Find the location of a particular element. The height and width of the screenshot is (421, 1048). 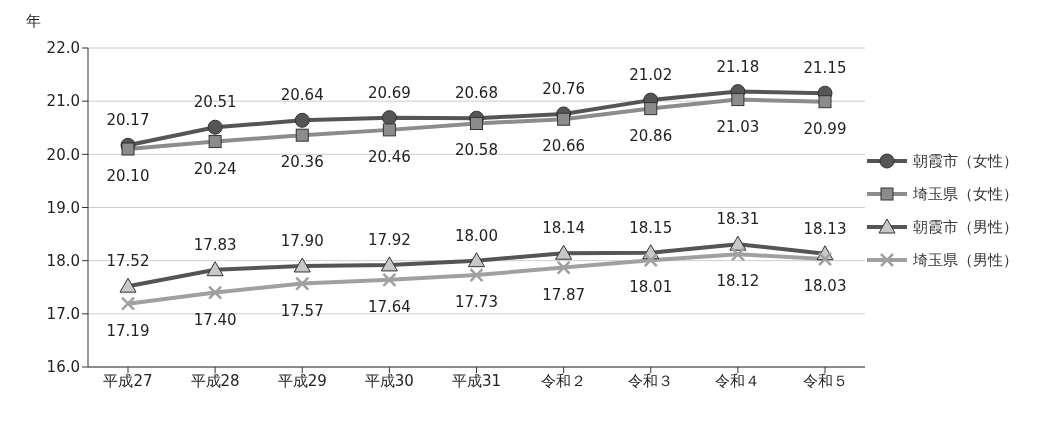

data-label: 17.83 is located at coordinates (215, 244).